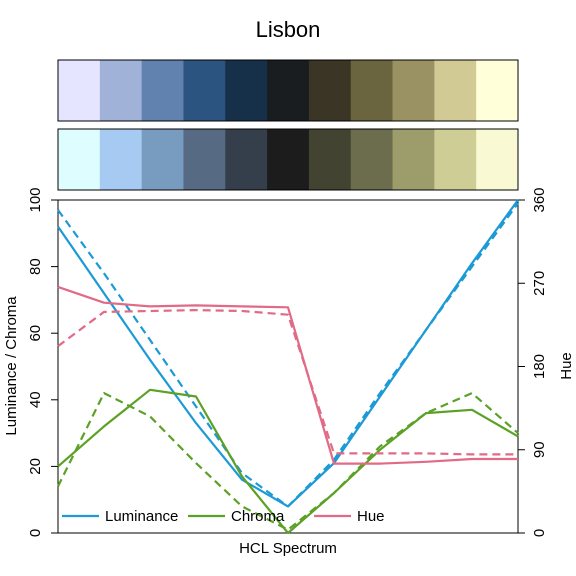  What do you see at coordinates (35, 399) in the screenshot?
I see `left-tick-label: 40` at bounding box center [35, 399].